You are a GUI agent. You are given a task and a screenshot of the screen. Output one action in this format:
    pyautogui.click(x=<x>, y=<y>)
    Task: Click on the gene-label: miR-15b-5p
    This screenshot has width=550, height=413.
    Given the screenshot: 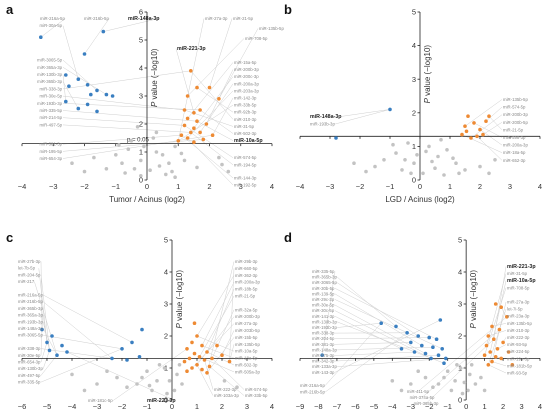 What is the action you would take?
    pyautogui.click(x=246, y=337)
    